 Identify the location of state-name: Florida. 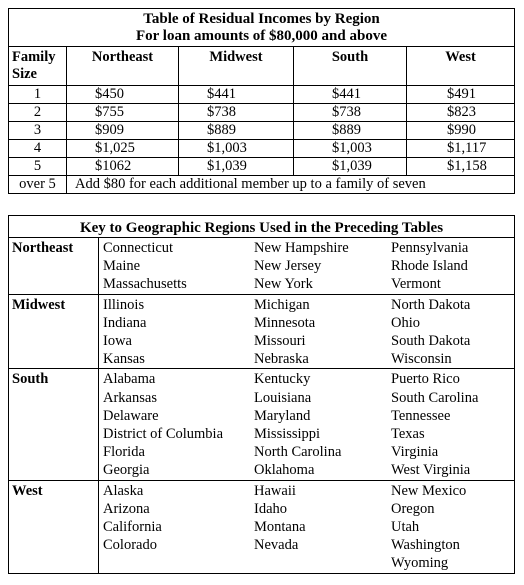
(124, 452).